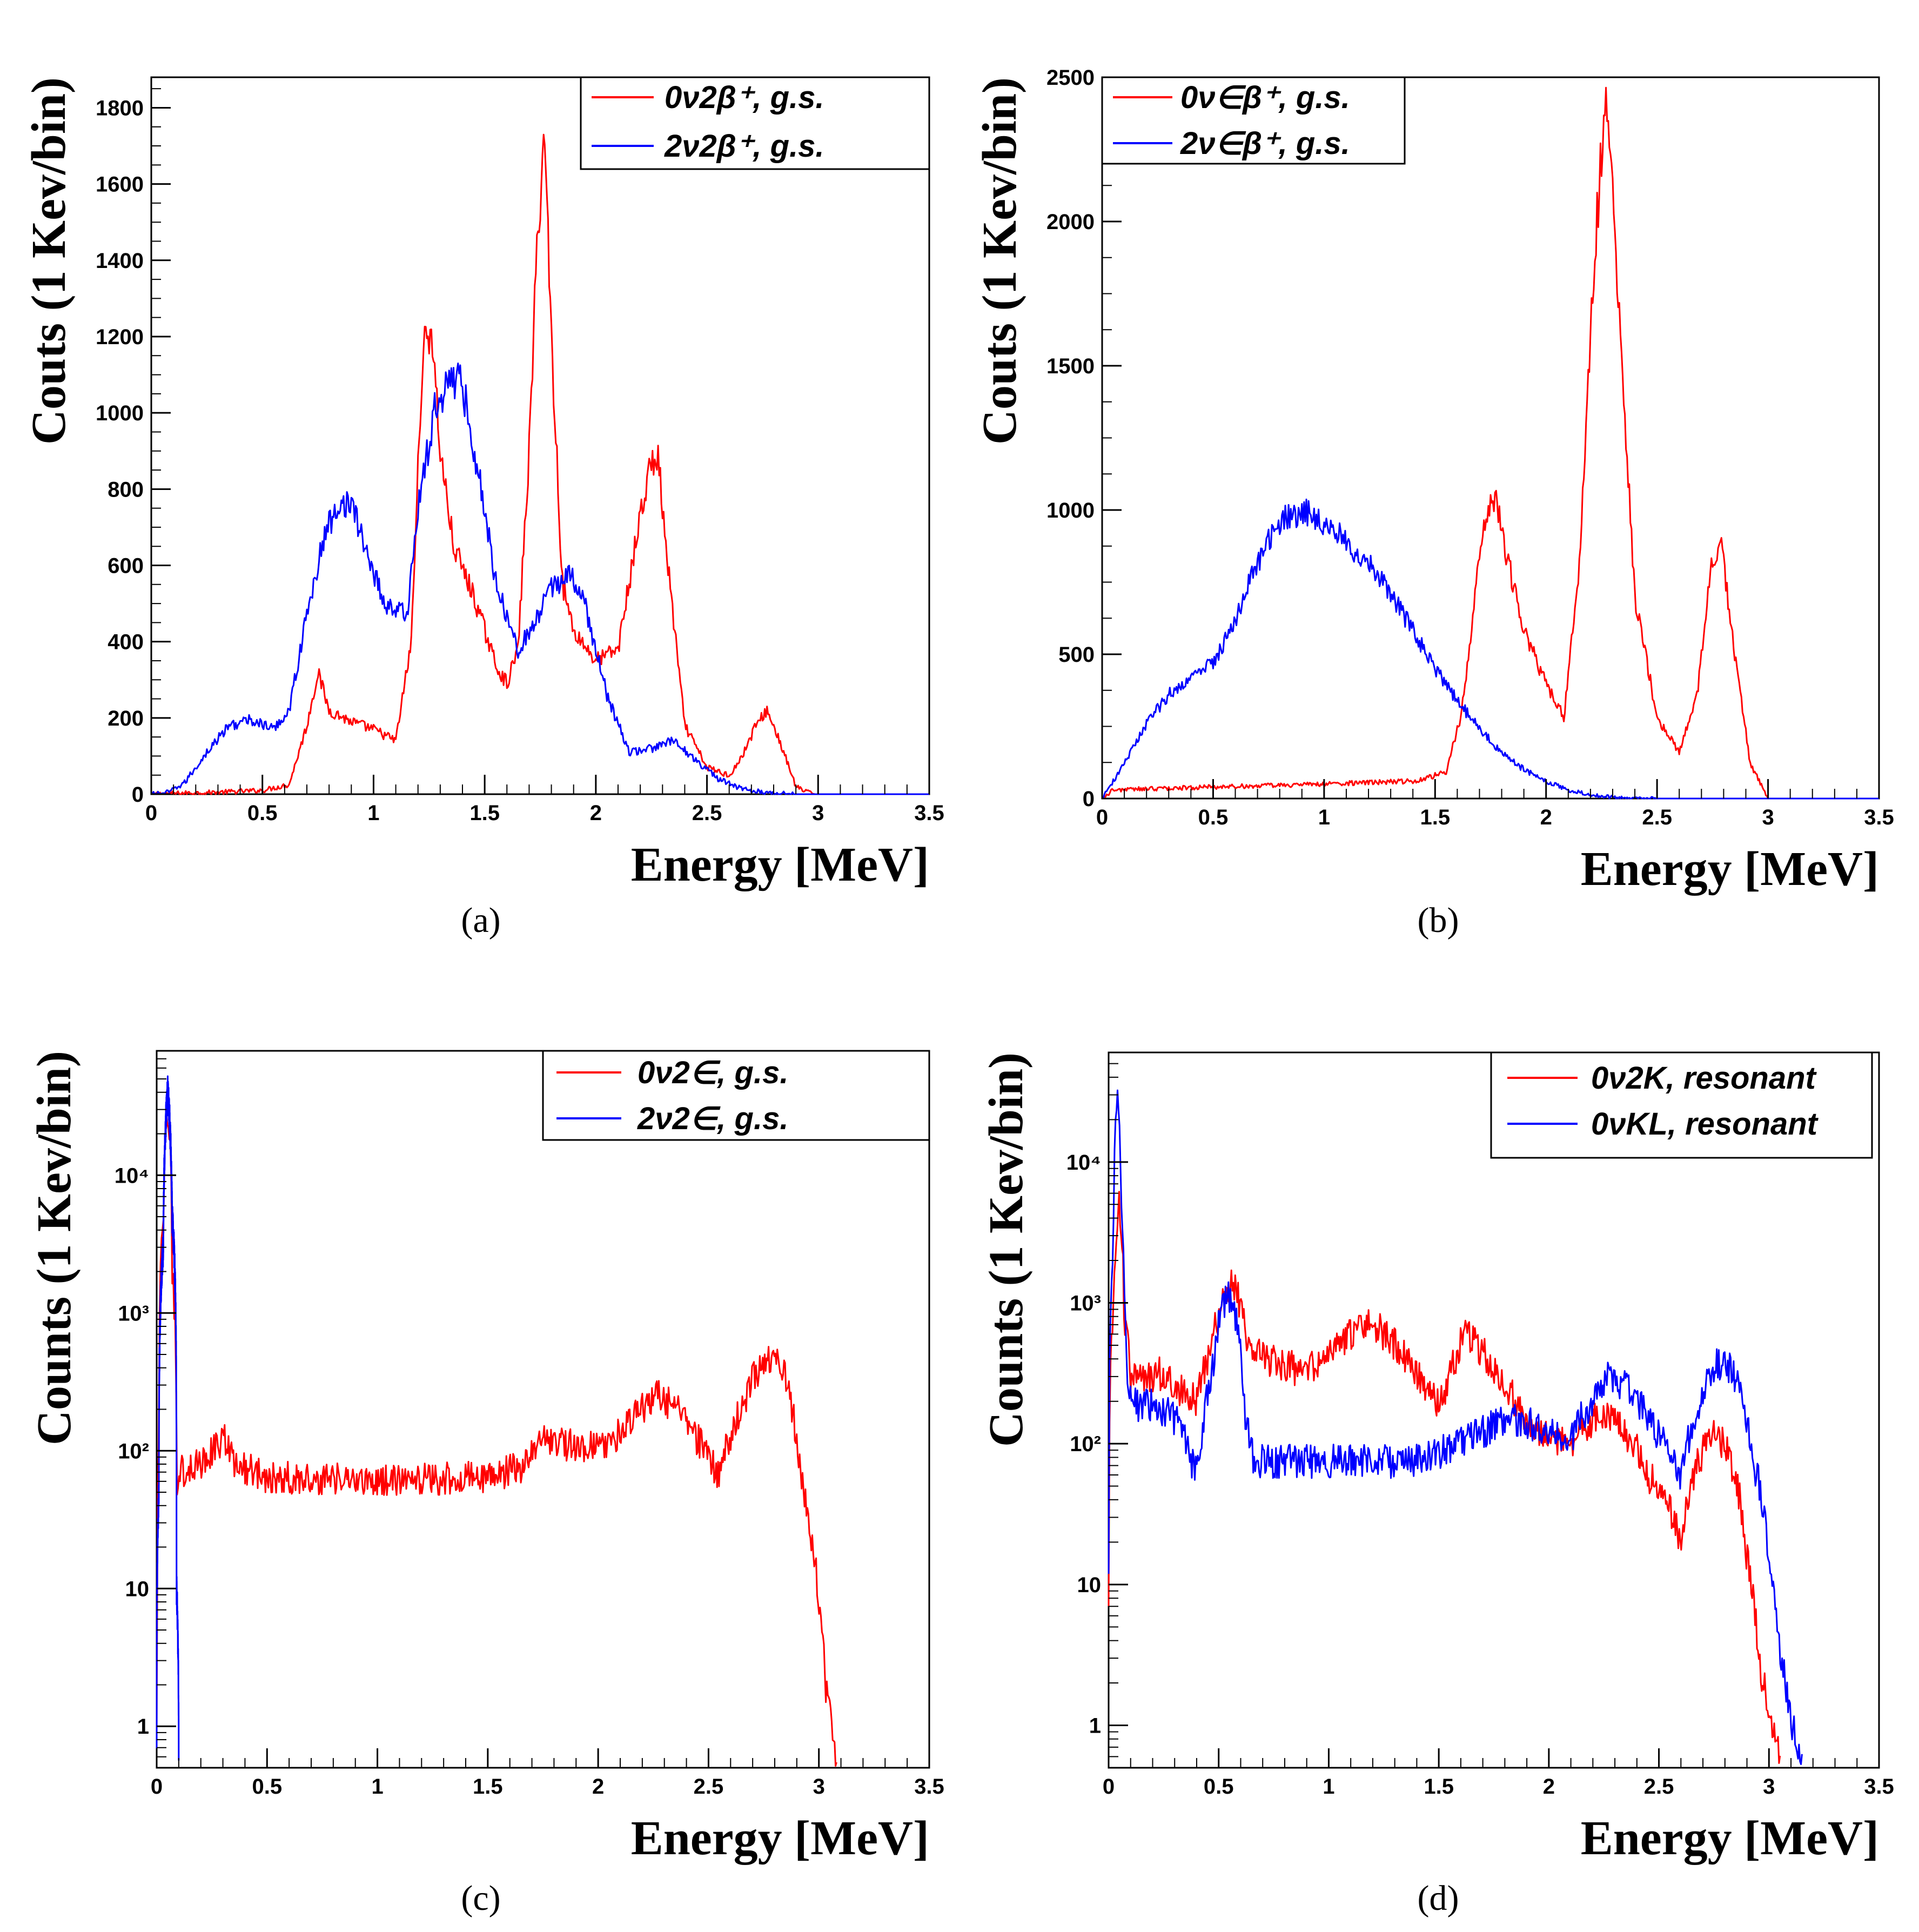 This screenshot has width=1919, height=1932. I want to click on y-tick-label-b-0: 0, so click(1089, 799).